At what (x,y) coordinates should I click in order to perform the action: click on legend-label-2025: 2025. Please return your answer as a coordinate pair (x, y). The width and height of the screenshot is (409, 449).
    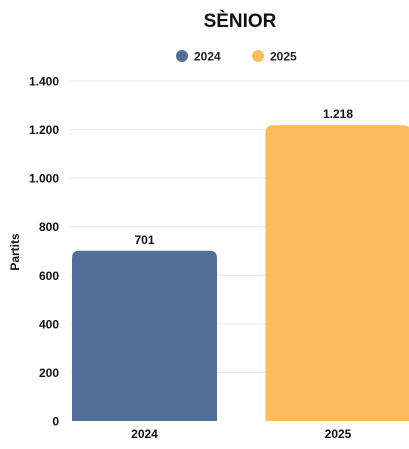
    Looking at the image, I should click on (283, 57).